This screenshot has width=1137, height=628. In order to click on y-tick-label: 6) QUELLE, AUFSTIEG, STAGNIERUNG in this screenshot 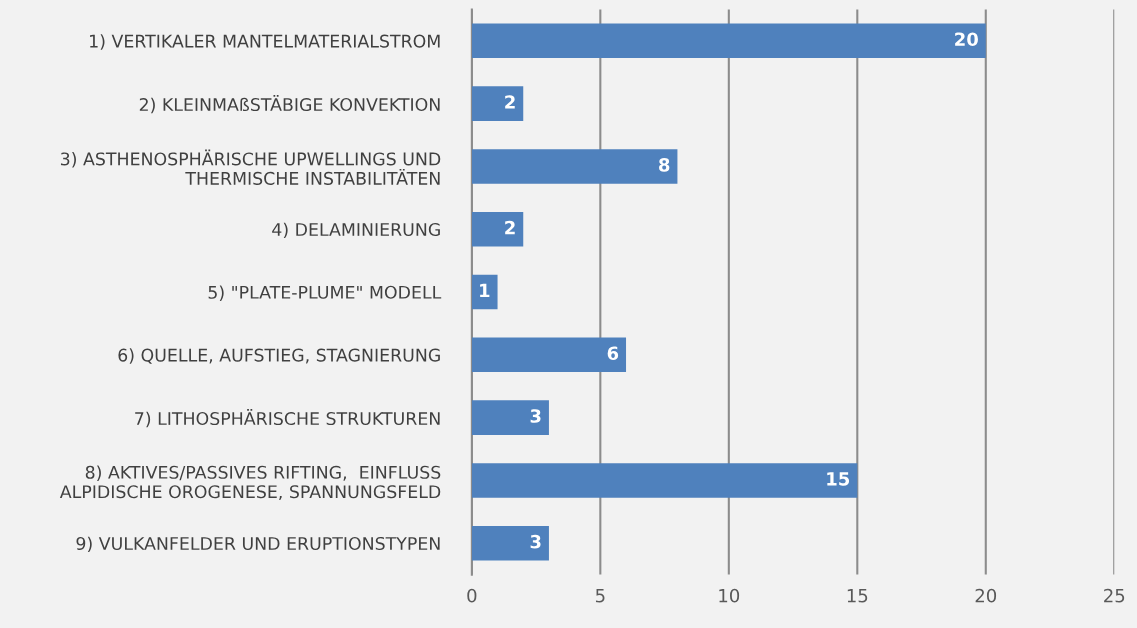, I will do `click(279, 356)`.